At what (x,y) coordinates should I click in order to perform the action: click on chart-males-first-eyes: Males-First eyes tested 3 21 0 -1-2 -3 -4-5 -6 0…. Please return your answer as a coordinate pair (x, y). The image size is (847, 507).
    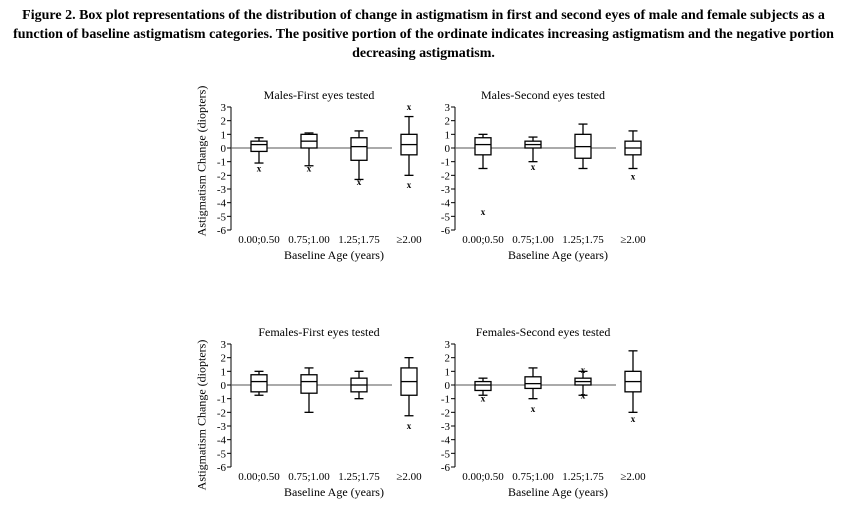
    Looking at the image, I should click on (319, 175).